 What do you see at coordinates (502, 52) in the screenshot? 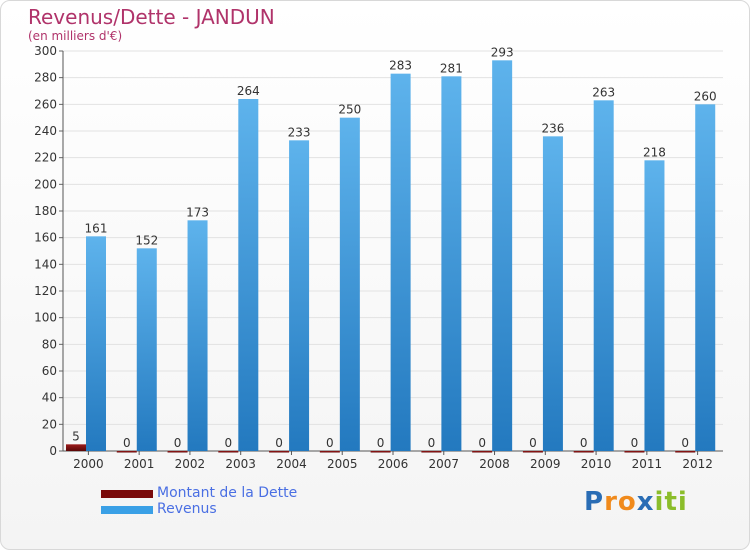
I see `data-label-revenue: 293` at bounding box center [502, 52].